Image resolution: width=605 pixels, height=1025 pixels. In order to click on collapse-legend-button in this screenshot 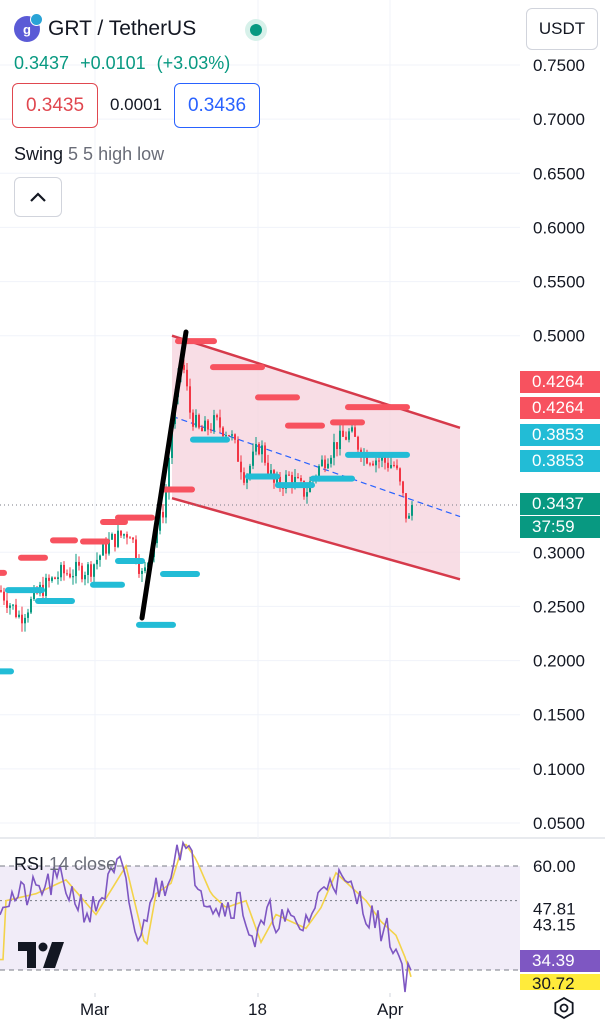, I will do `click(38, 197)`.